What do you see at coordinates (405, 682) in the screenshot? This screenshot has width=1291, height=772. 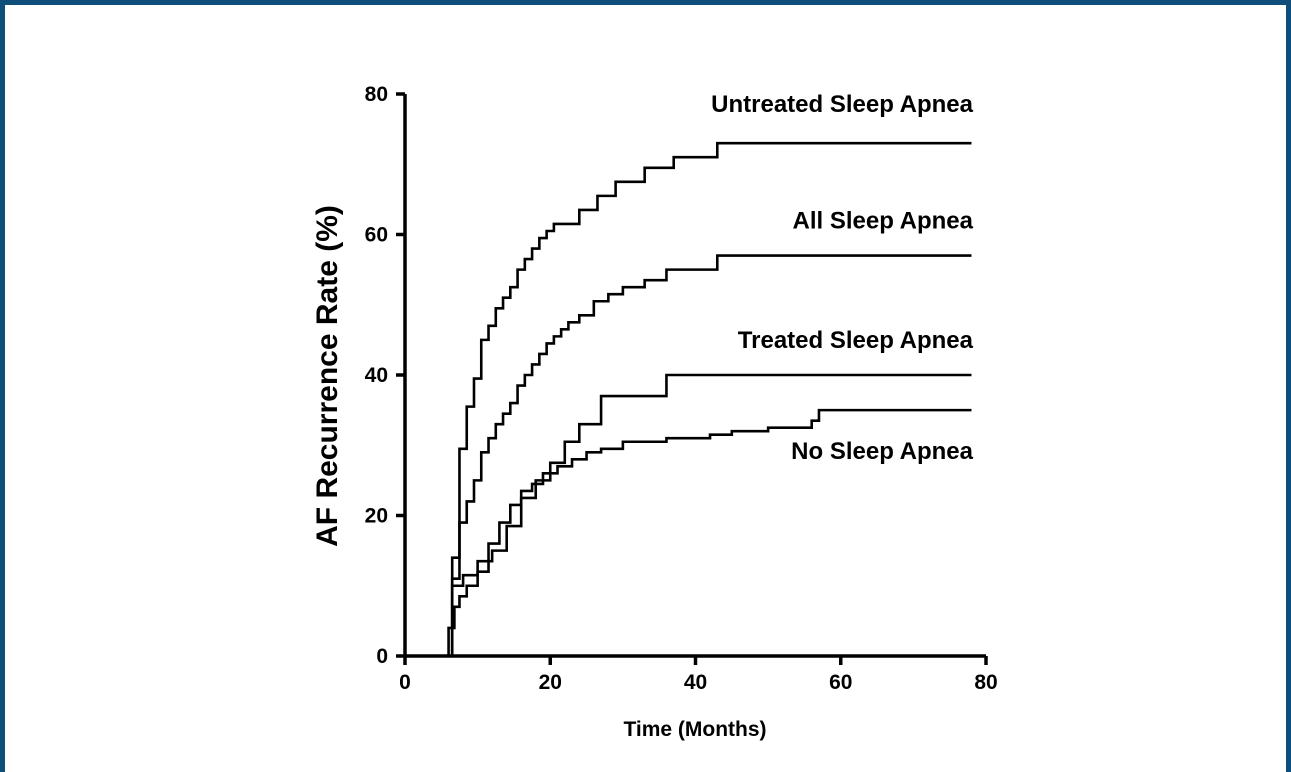 I see `x-tick-label: 0` at bounding box center [405, 682].